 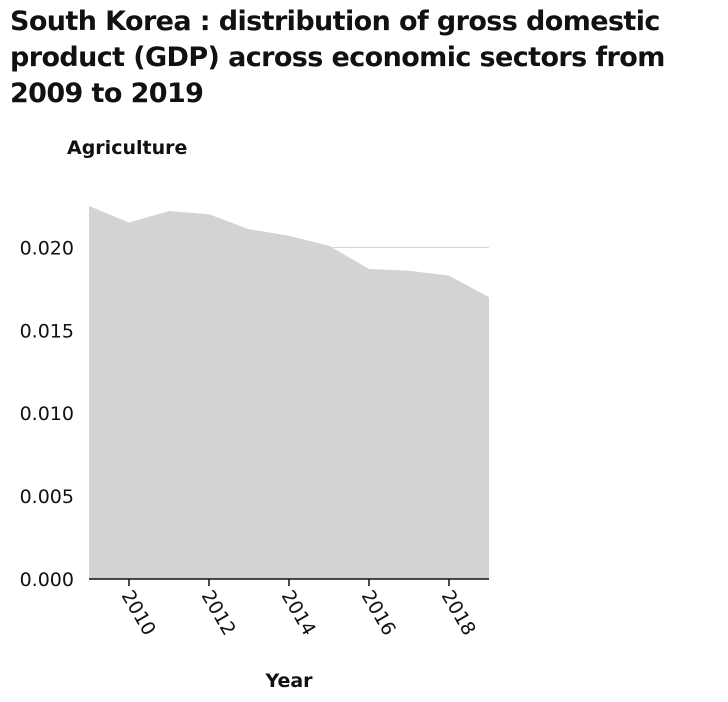 What do you see at coordinates (458, 613) in the screenshot?
I see `x-tick-label: 2018` at bounding box center [458, 613].